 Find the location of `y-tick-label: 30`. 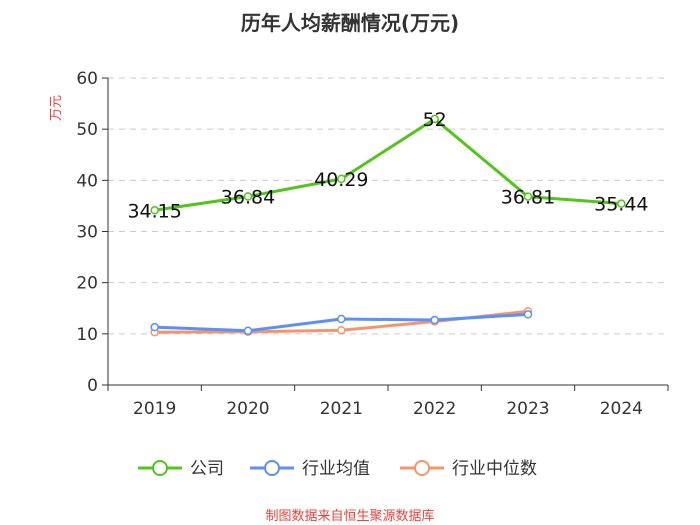

y-tick-label: 30 is located at coordinates (87, 233).